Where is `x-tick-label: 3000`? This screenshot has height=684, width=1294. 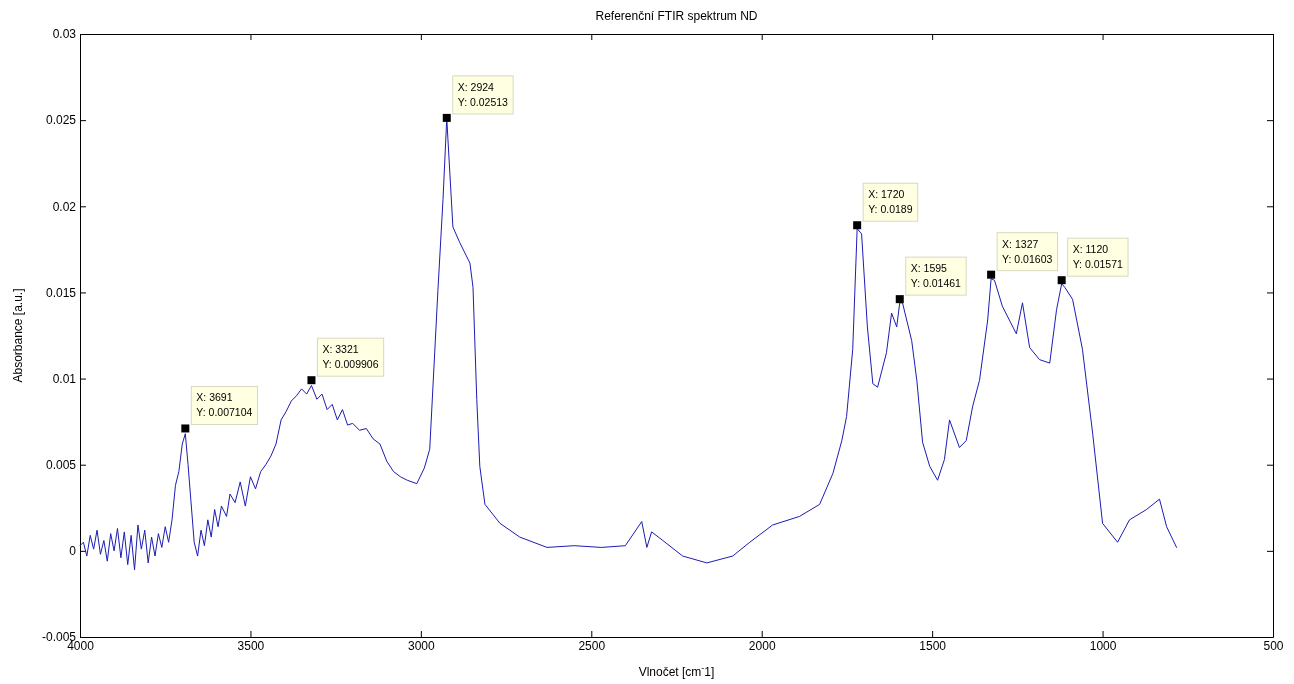 x-tick-label: 3000 is located at coordinates (422, 645).